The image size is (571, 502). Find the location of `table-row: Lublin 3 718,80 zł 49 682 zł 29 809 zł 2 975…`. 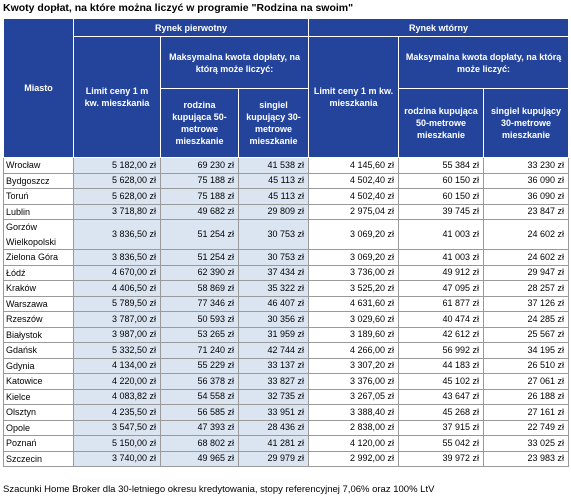

table-row: Lublin 3 718,80 zł 49 682 zł 29 809 zł 2 975… is located at coordinates (286, 211).